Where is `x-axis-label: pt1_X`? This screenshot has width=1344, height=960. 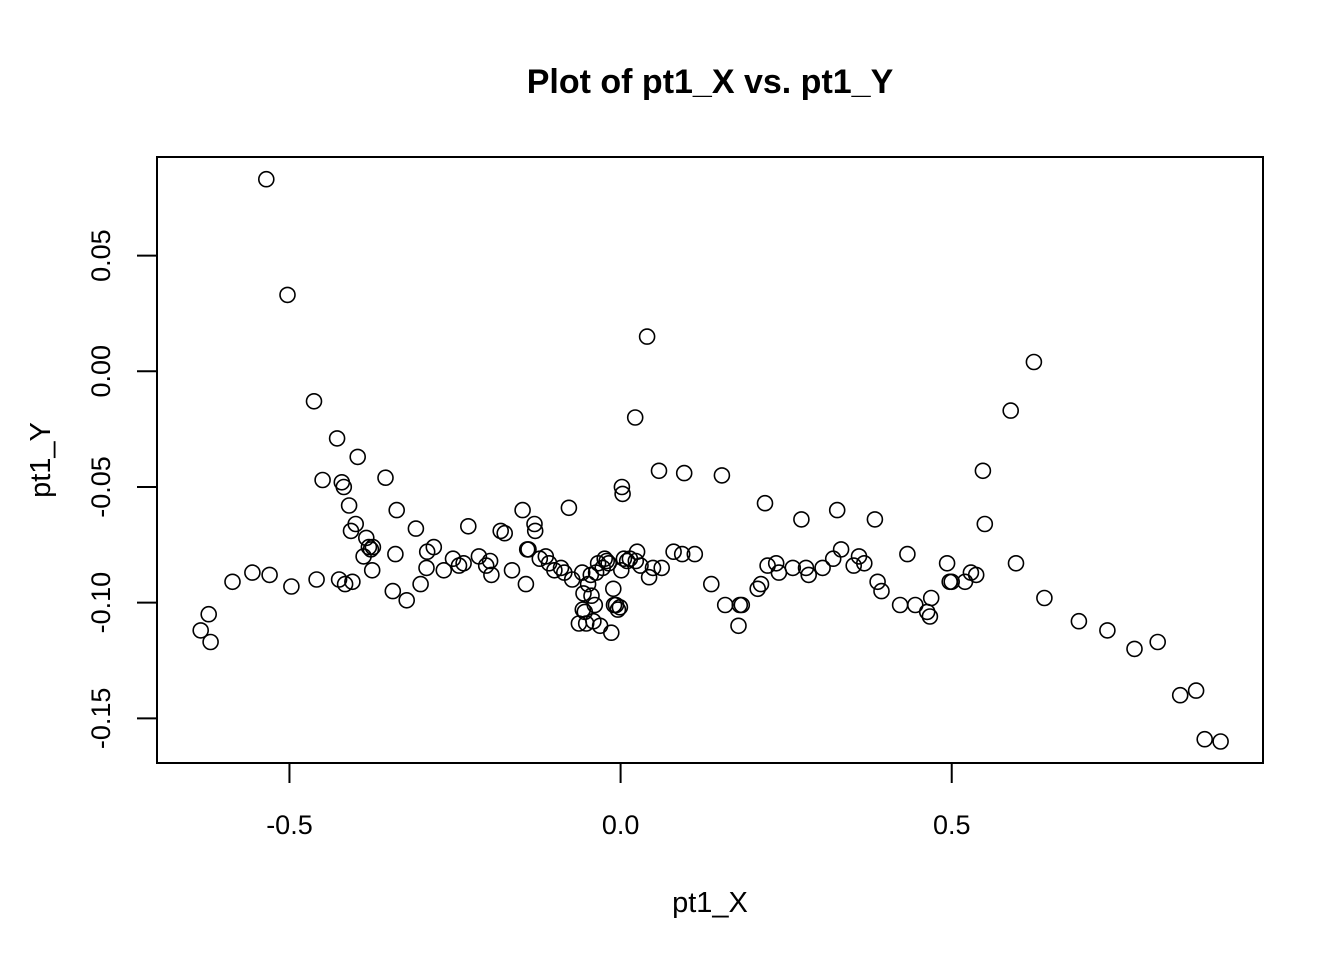
x-axis-label: pt1_X is located at coordinates (710, 903).